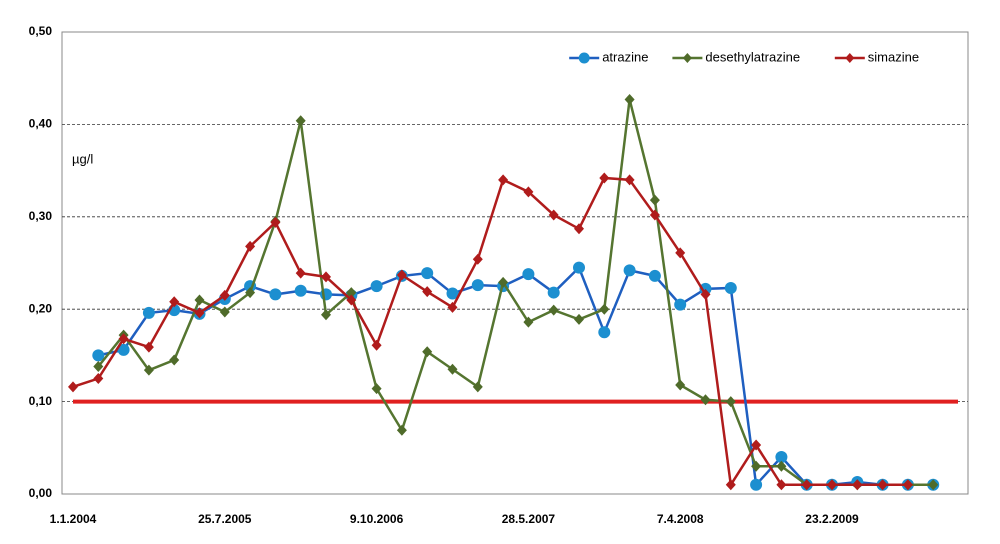 The width and height of the screenshot is (1000, 544). Describe the element at coordinates (82, 158) in the screenshot. I see `y-axis-label: µg/l` at that location.